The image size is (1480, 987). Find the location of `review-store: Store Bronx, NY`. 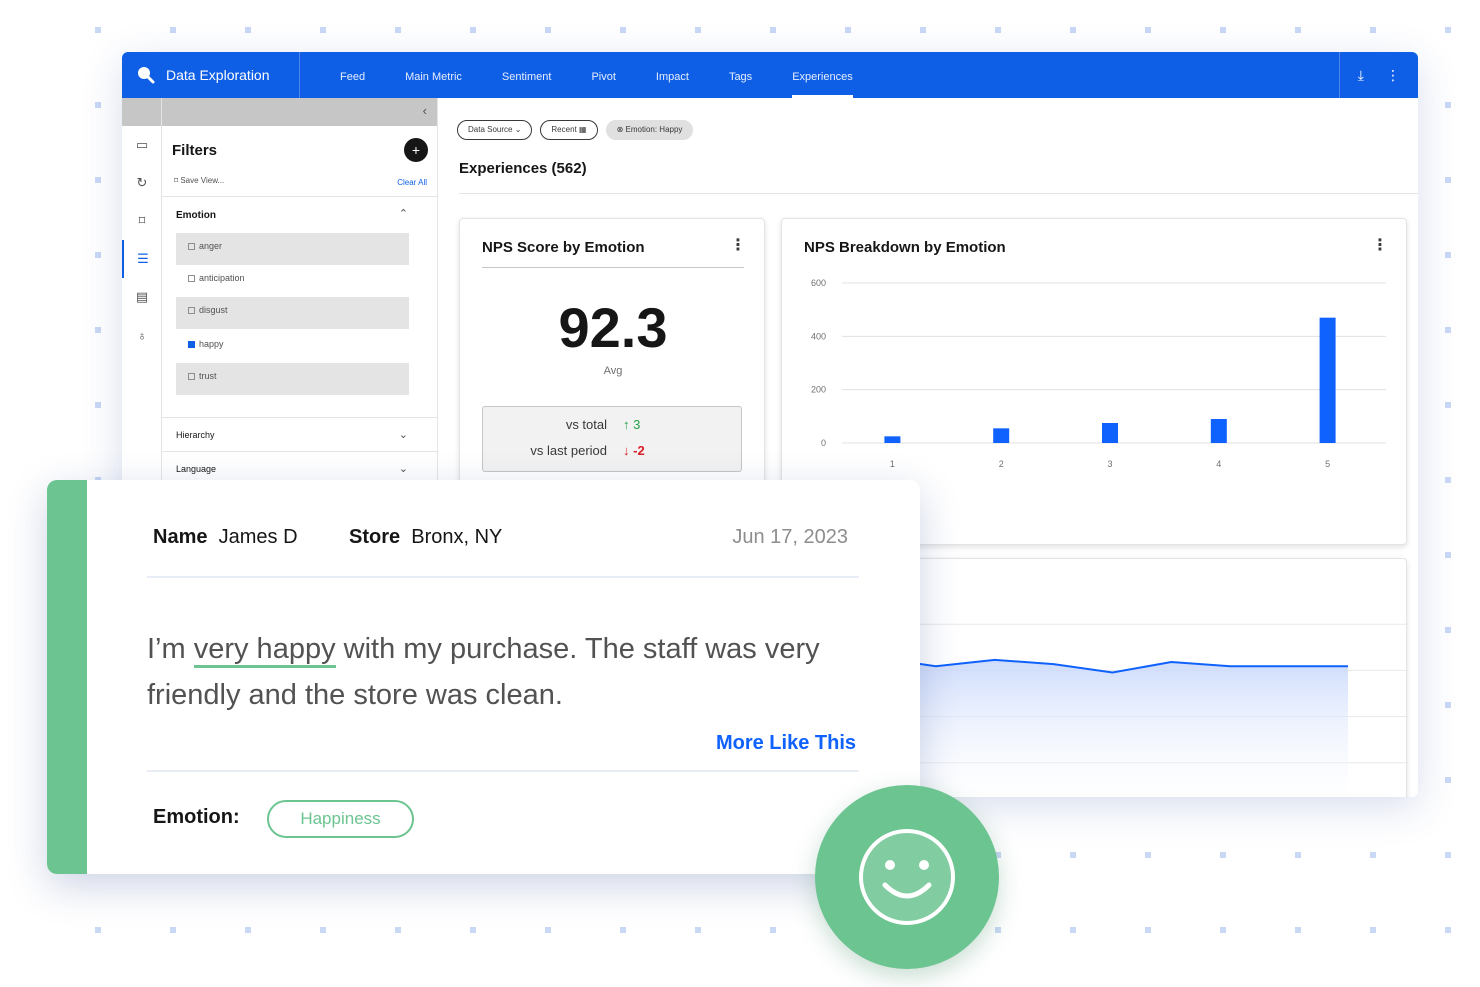

review-store: Store Bronx, NY is located at coordinates (425, 537).